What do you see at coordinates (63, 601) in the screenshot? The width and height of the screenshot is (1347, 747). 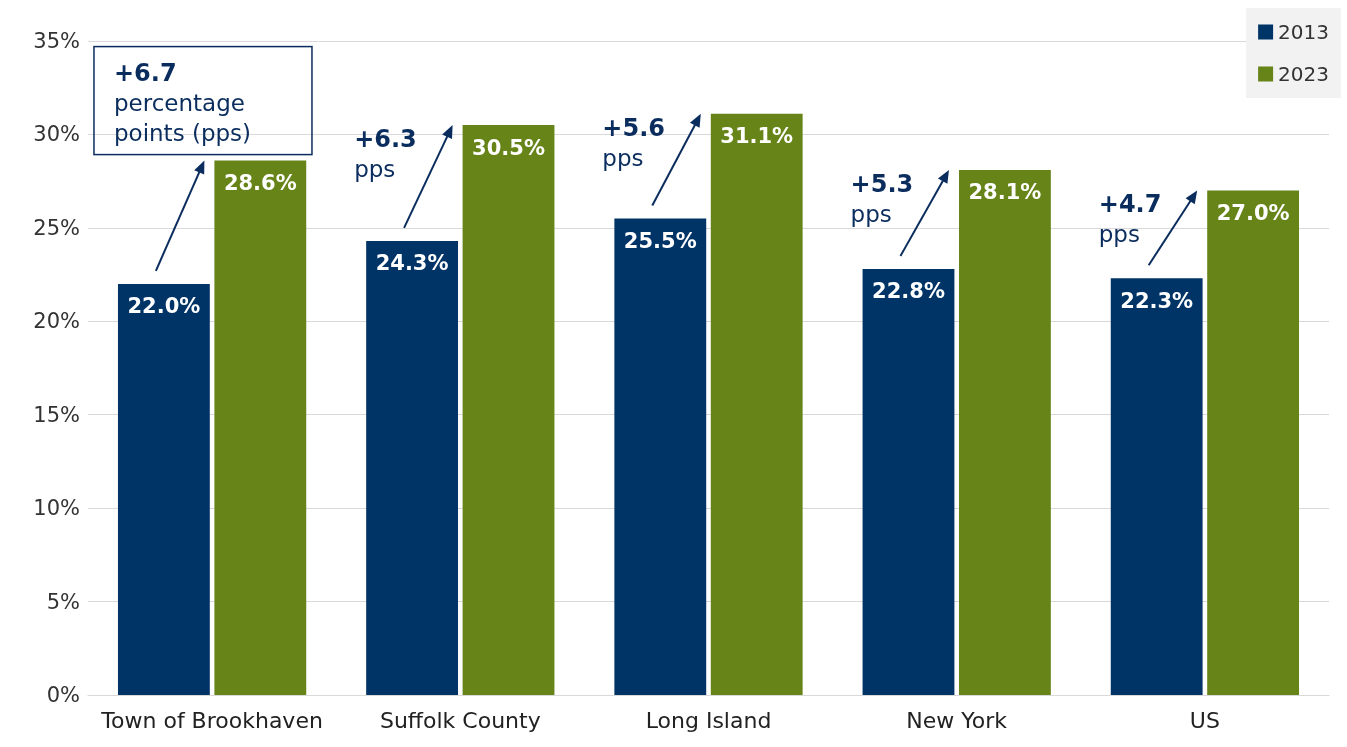 I see `y-tick-label: 5%` at bounding box center [63, 601].